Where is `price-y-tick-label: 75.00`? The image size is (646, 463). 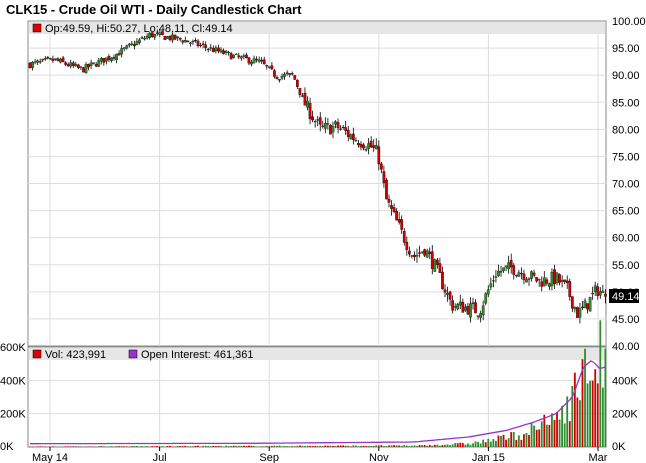
price-y-tick-label: 75.00 is located at coordinates (626, 157).